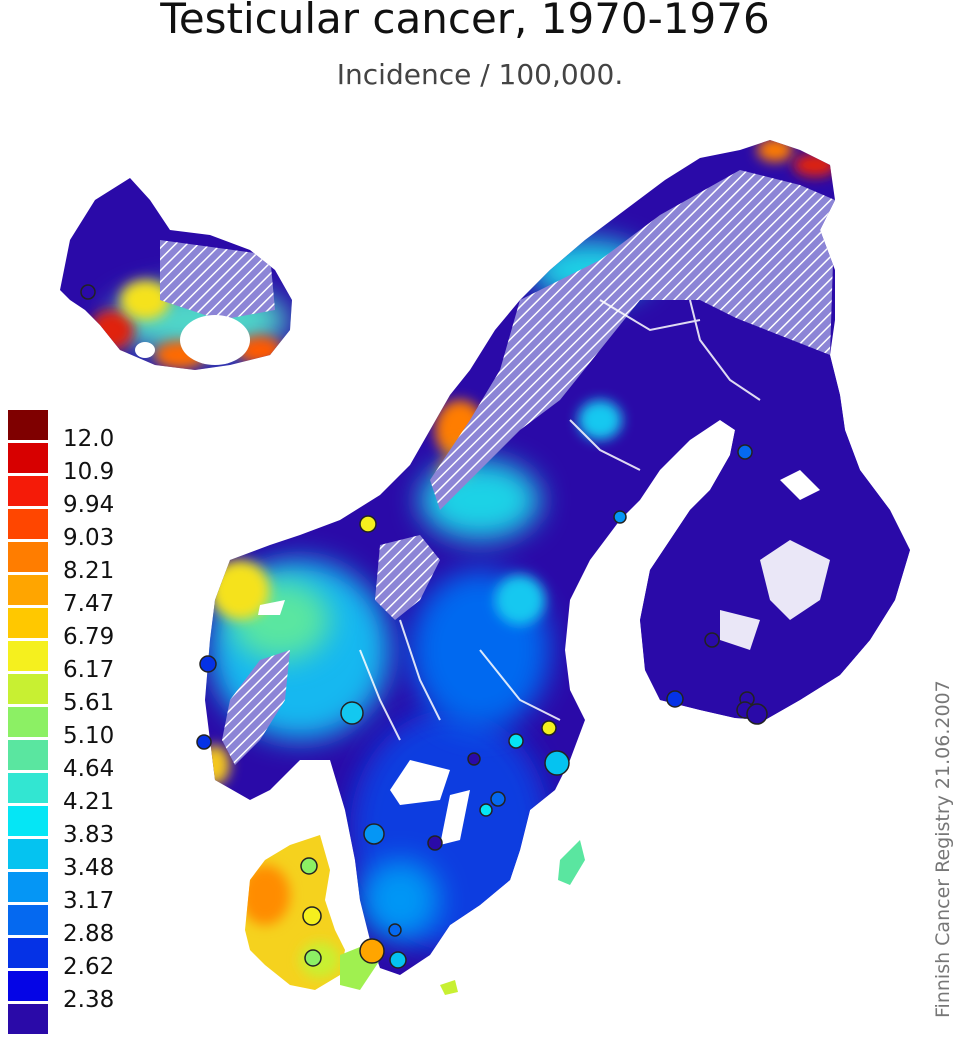 The width and height of the screenshot is (960, 1041). Describe the element at coordinates (89, 604) in the screenshot. I see `legend-label: 7.47` at that location.